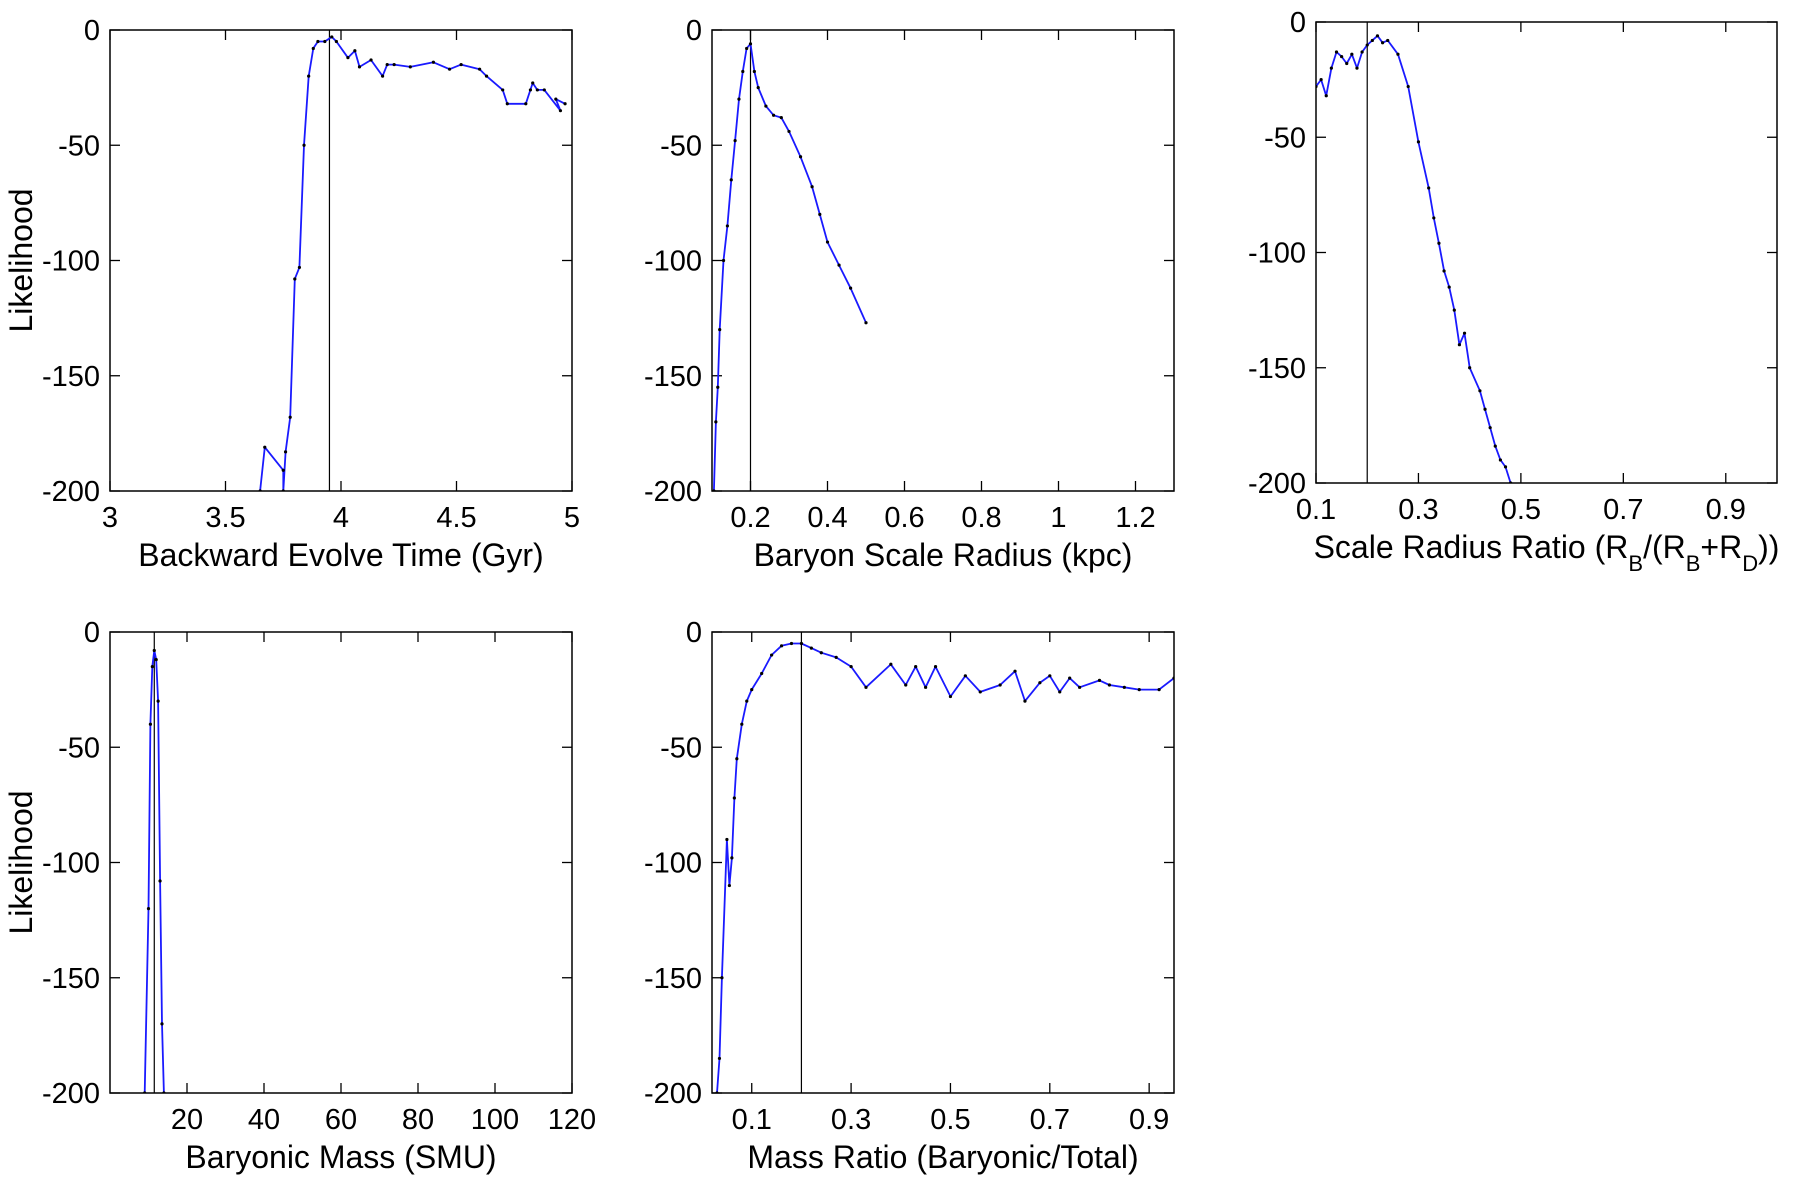 The height and width of the screenshot is (1200, 1800). Describe the element at coordinates (673, 492) in the screenshot. I see `y-tick-label: -200` at that location.